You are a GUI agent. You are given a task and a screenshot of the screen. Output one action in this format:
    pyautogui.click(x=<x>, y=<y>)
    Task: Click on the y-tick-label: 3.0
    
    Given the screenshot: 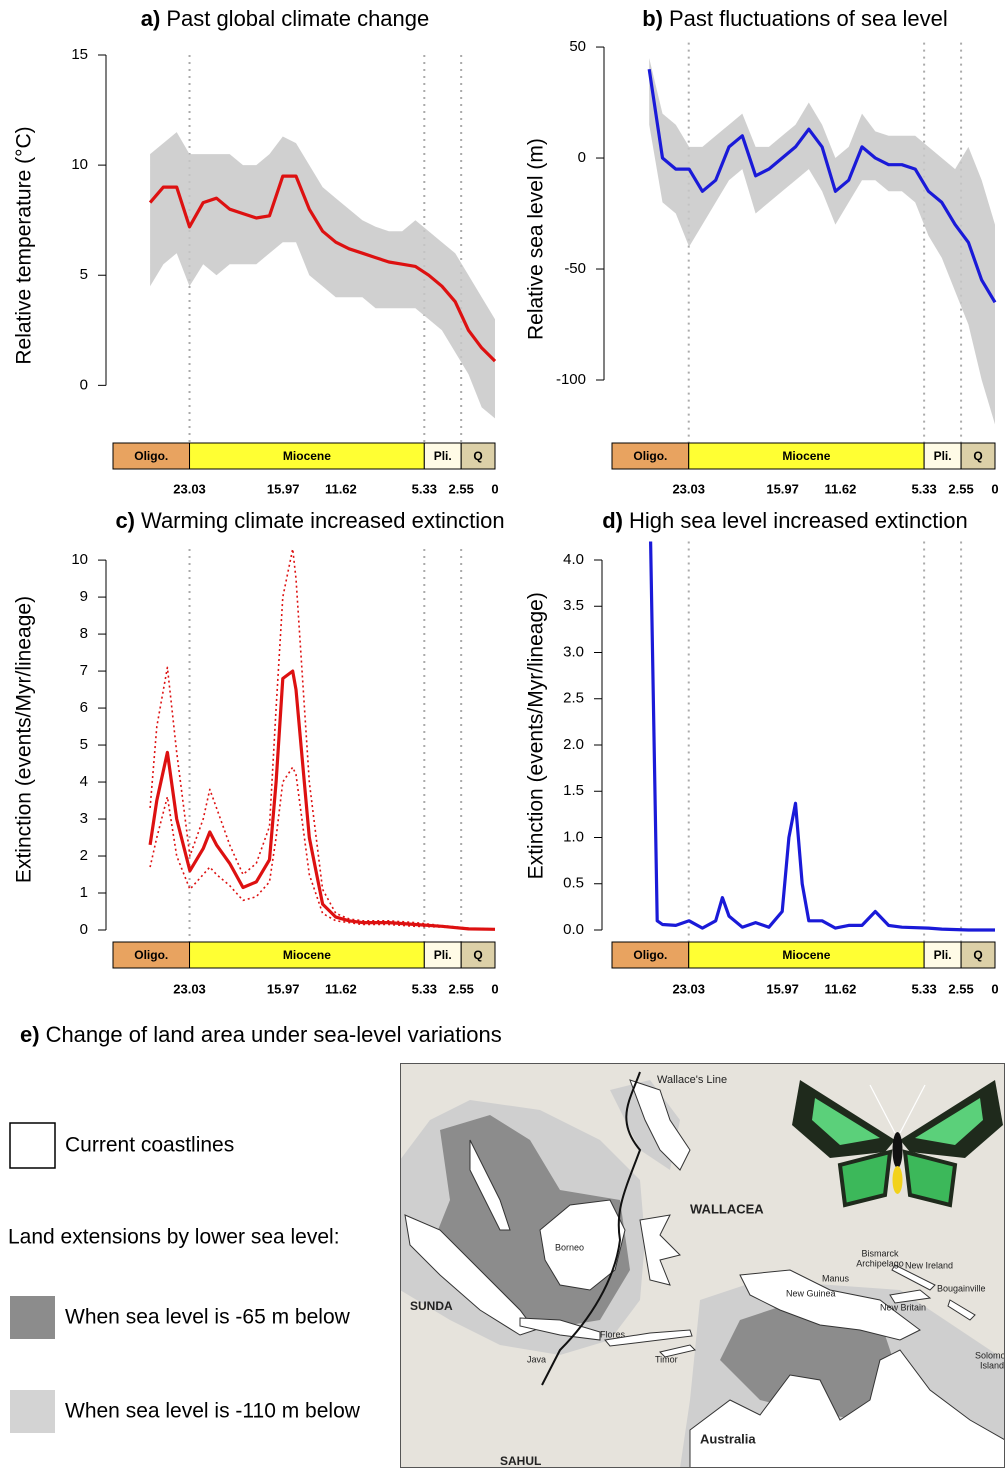 What is the action you would take?
    pyautogui.click(x=573, y=651)
    